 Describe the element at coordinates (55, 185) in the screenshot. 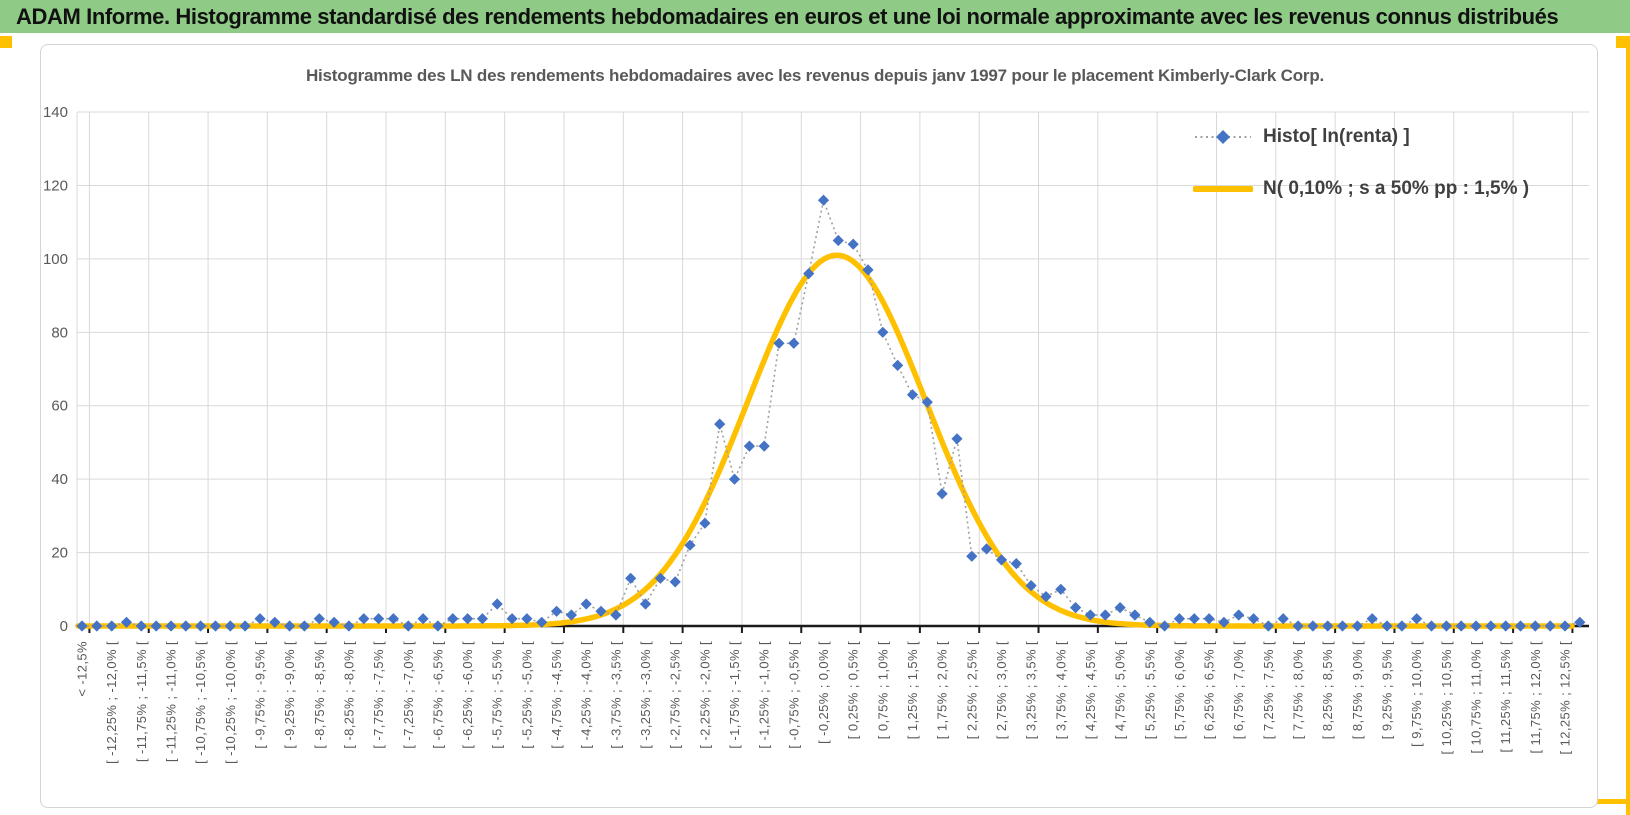

I see `svg-text: 120` at that location.